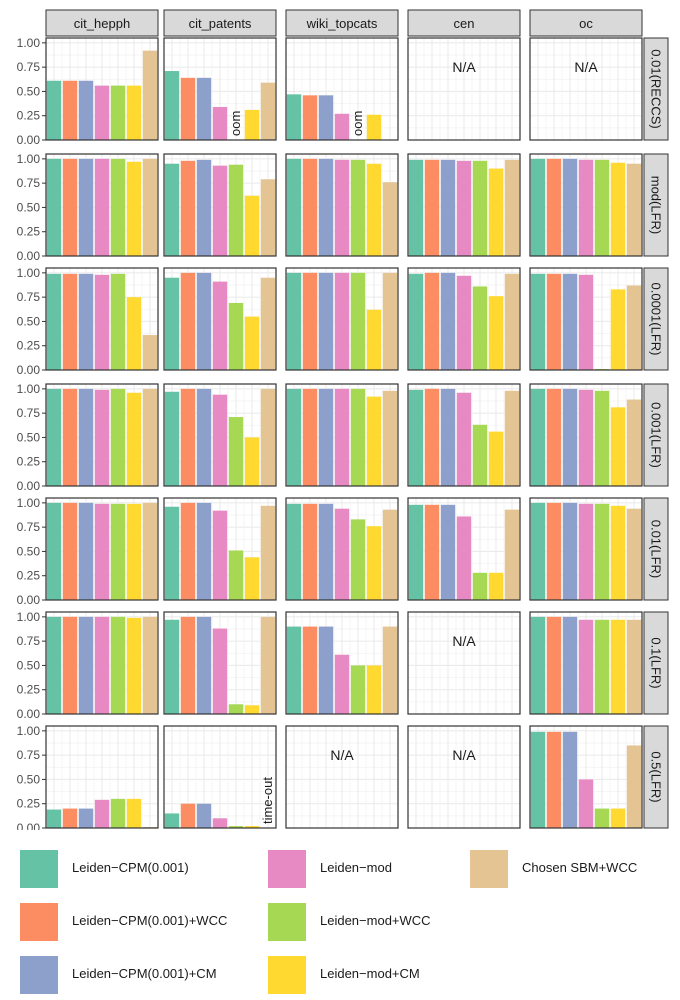 The height and width of the screenshot is (1000, 680). Describe the element at coordinates (29, 346) in the screenshot. I see `y-tick-label: 0.25` at that location.